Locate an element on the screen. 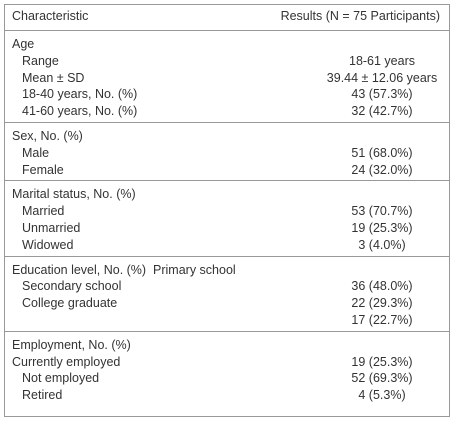 Image resolution: width=456 pixels, height=422 pixels. row-value: 39.44 ± 12.06 years is located at coordinates (382, 77).